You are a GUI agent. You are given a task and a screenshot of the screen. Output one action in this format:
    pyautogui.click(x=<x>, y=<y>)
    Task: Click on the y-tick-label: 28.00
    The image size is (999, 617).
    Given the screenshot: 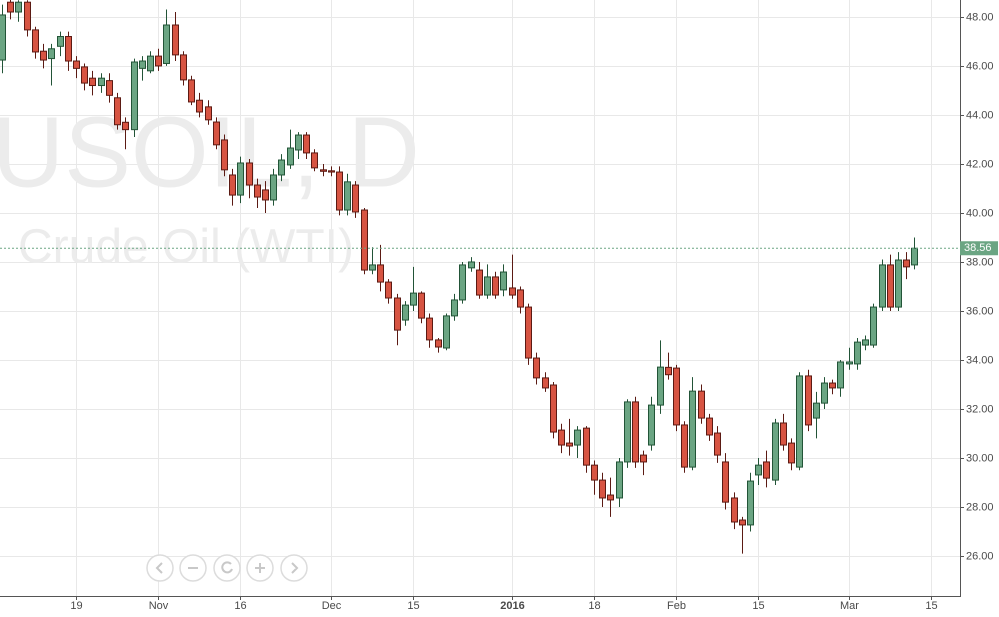 What is the action you would take?
    pyautogui.click(x=980, y=507)
    